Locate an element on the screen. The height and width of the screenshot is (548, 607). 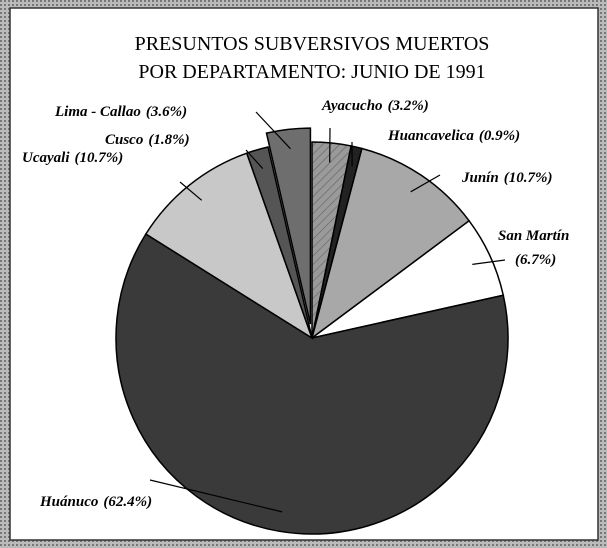
slice-value-label: (3.6%) is located at coordinates (166, 112).